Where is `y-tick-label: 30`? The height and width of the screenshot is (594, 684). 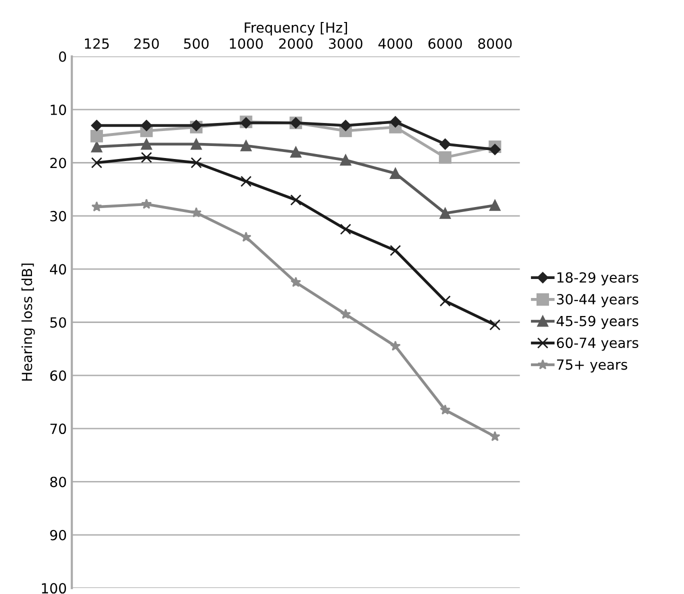
y-tick-label: 30 is located at coordinates (58, 216).